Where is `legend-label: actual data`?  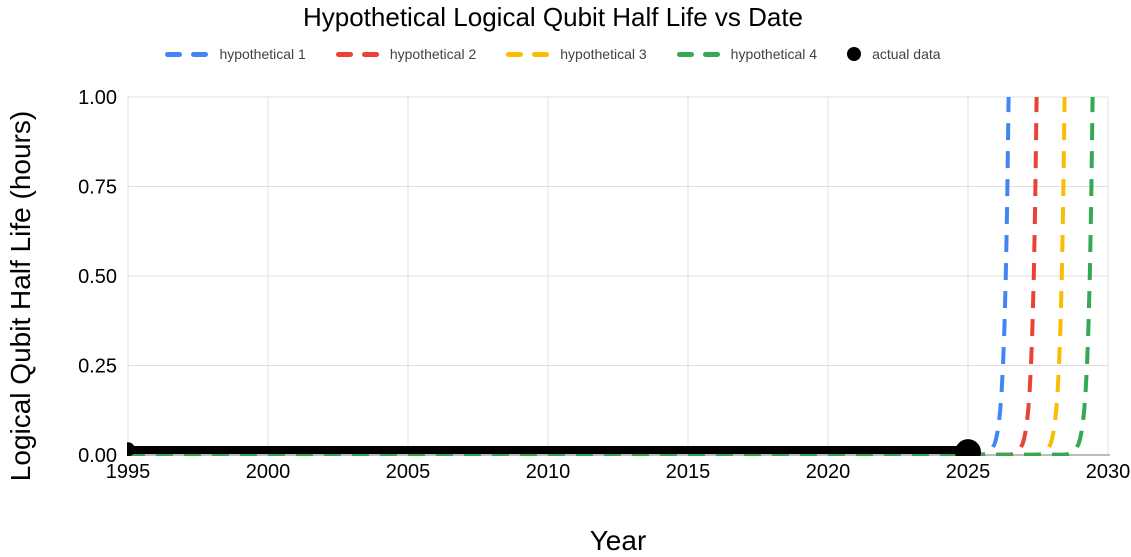 legend-label: actual data is located at coordinates (906, 54).